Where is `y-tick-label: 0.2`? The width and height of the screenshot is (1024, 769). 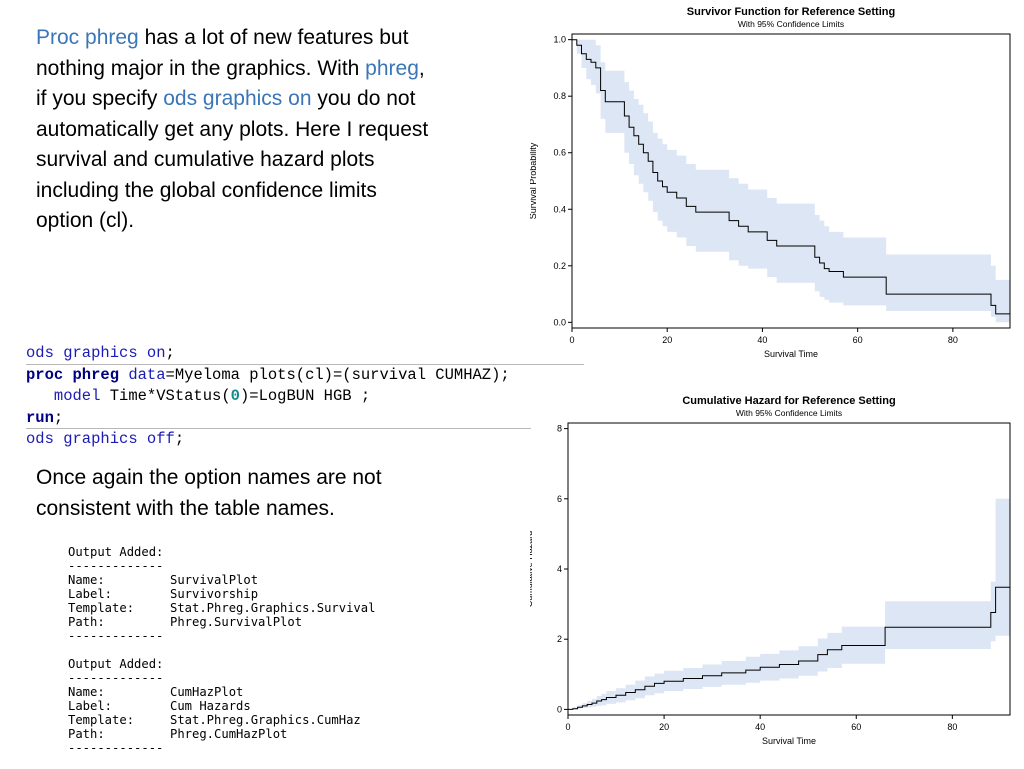 y-tick-label: 0.2 is located at coordinates (559, 266).